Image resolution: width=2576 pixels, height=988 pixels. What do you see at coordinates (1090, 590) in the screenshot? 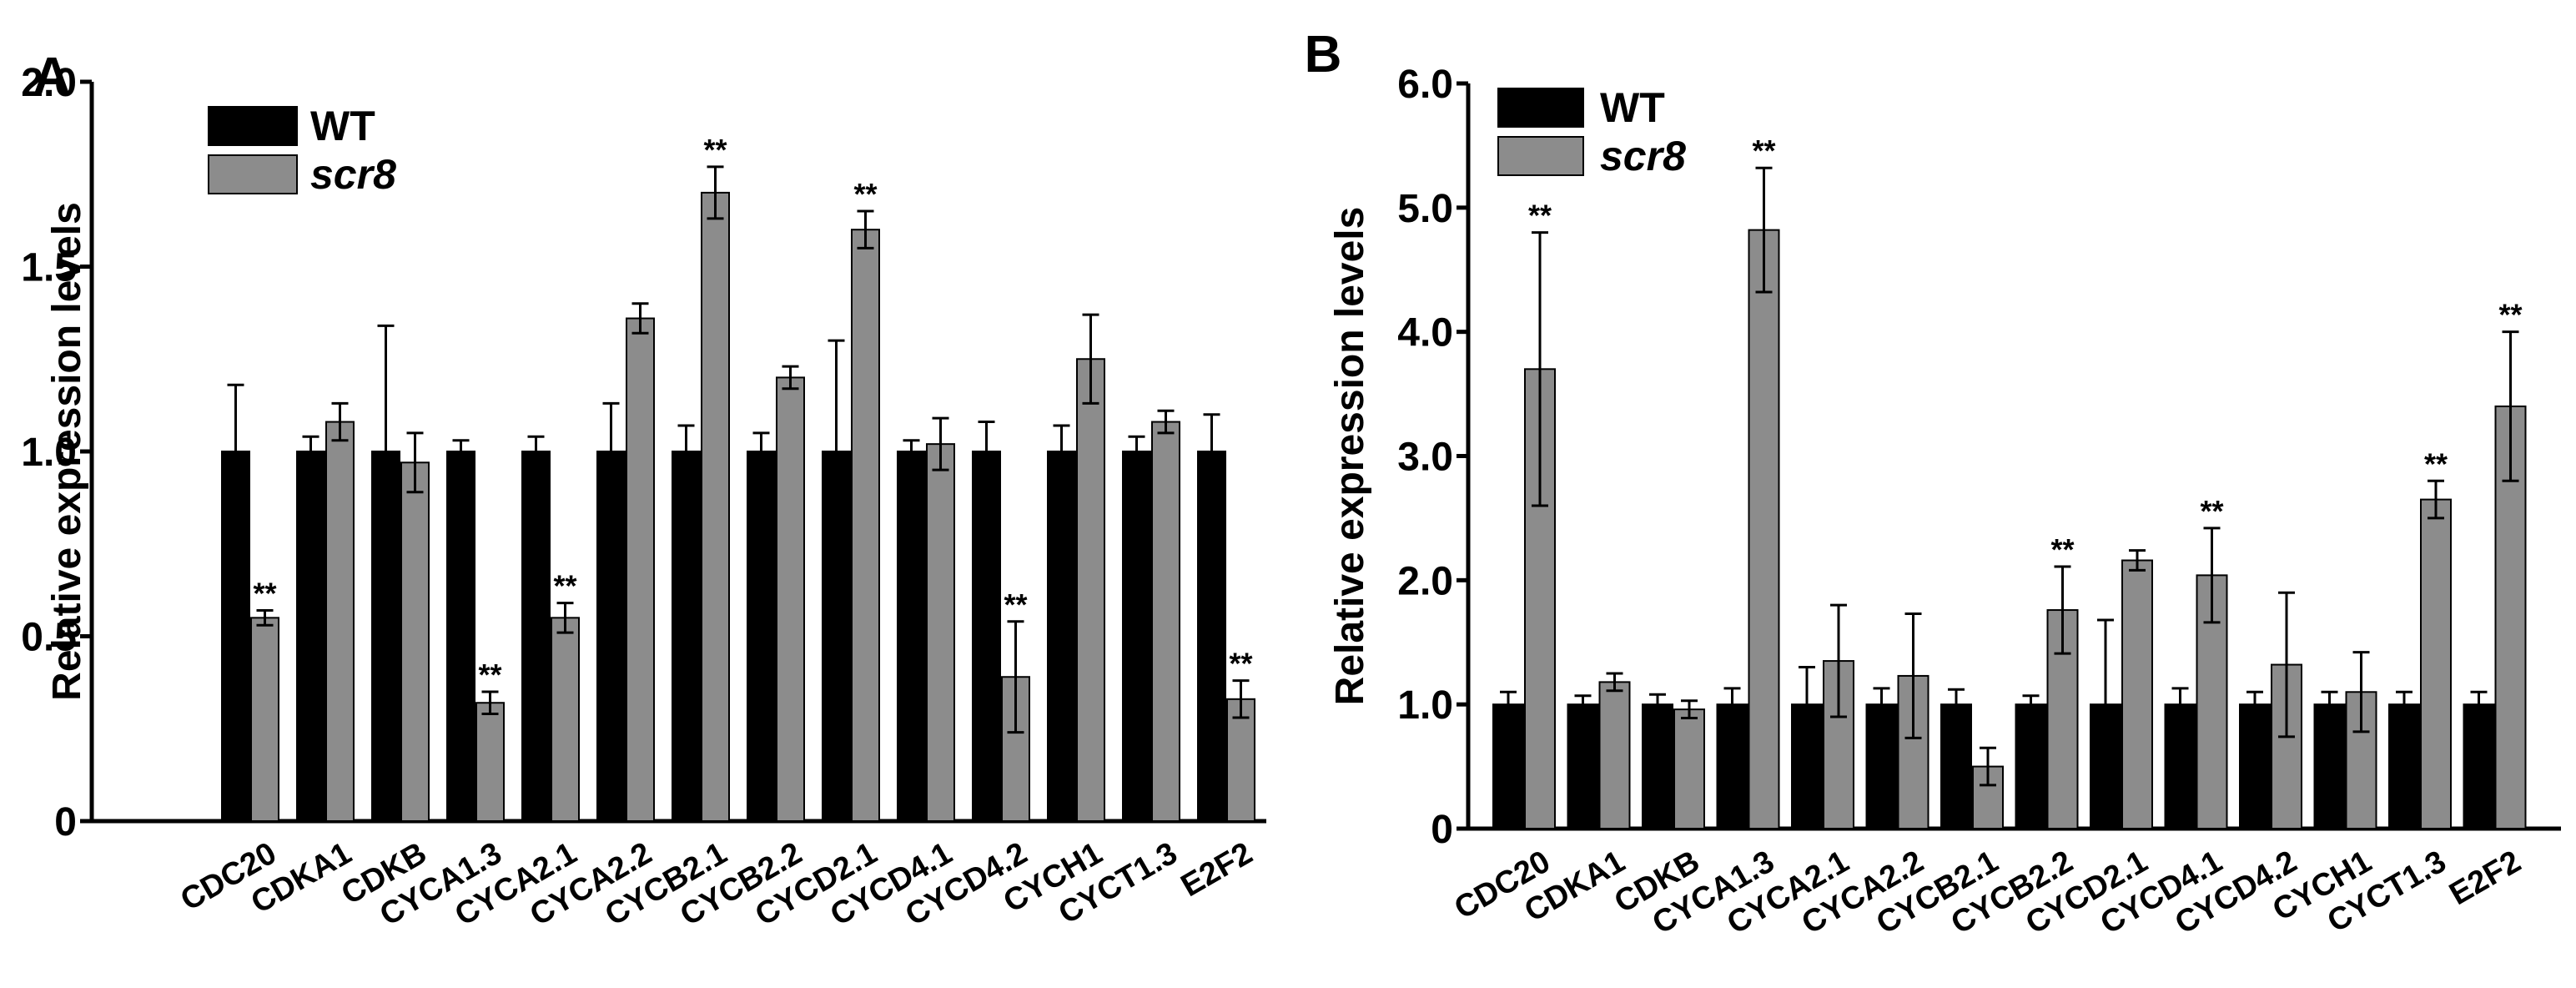
I see `bar-scr8-cych1` at bounding box center [1090, 590].